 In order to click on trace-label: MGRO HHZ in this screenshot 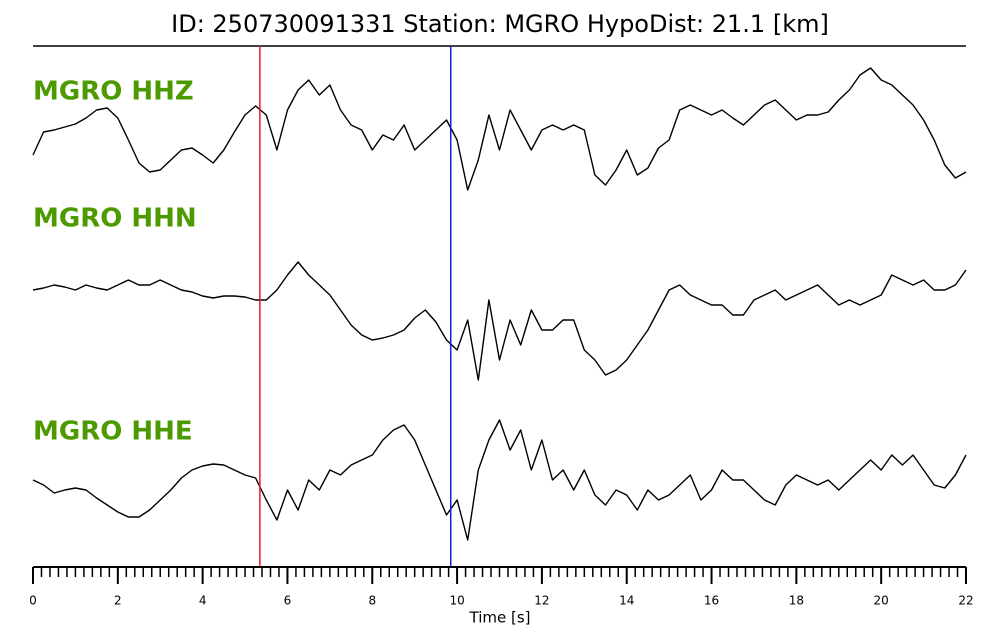, I will do `click(113, 92)`.